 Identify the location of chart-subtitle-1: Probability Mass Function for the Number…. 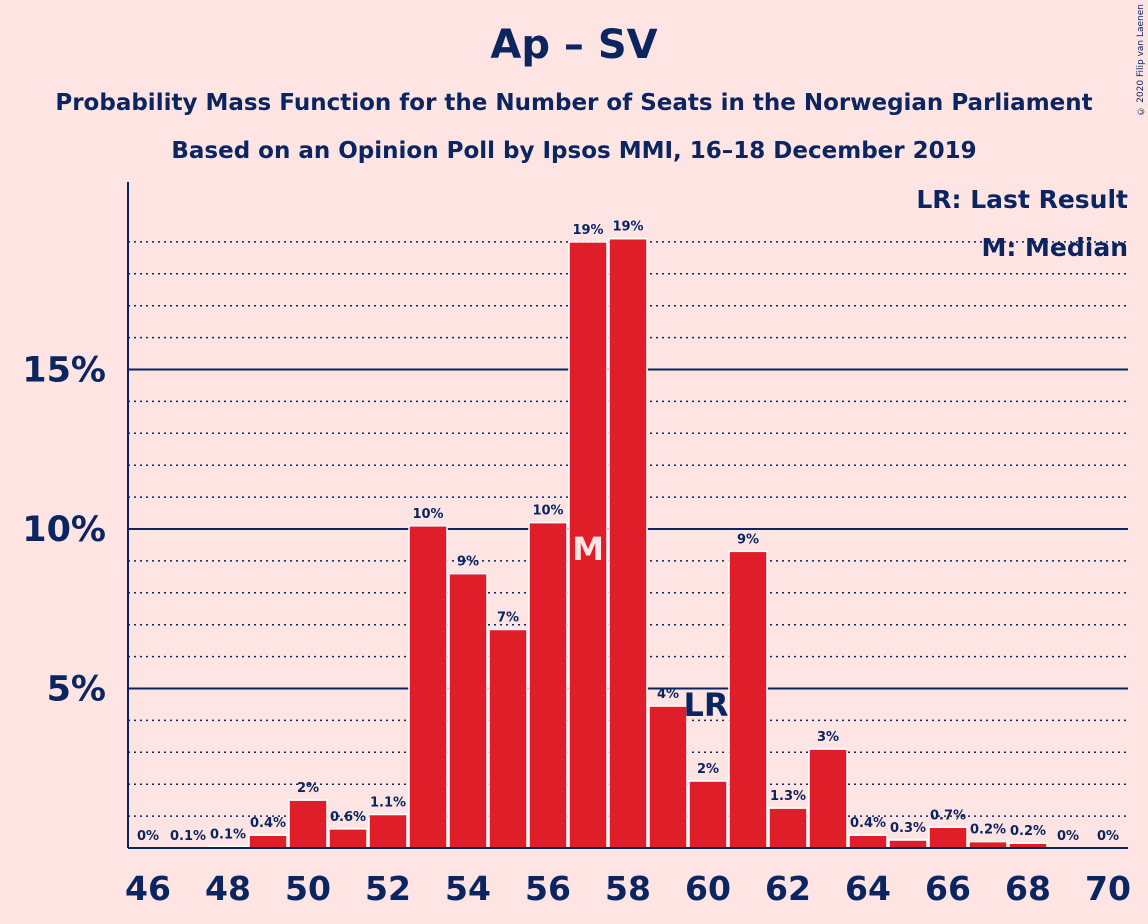
(574, 103).